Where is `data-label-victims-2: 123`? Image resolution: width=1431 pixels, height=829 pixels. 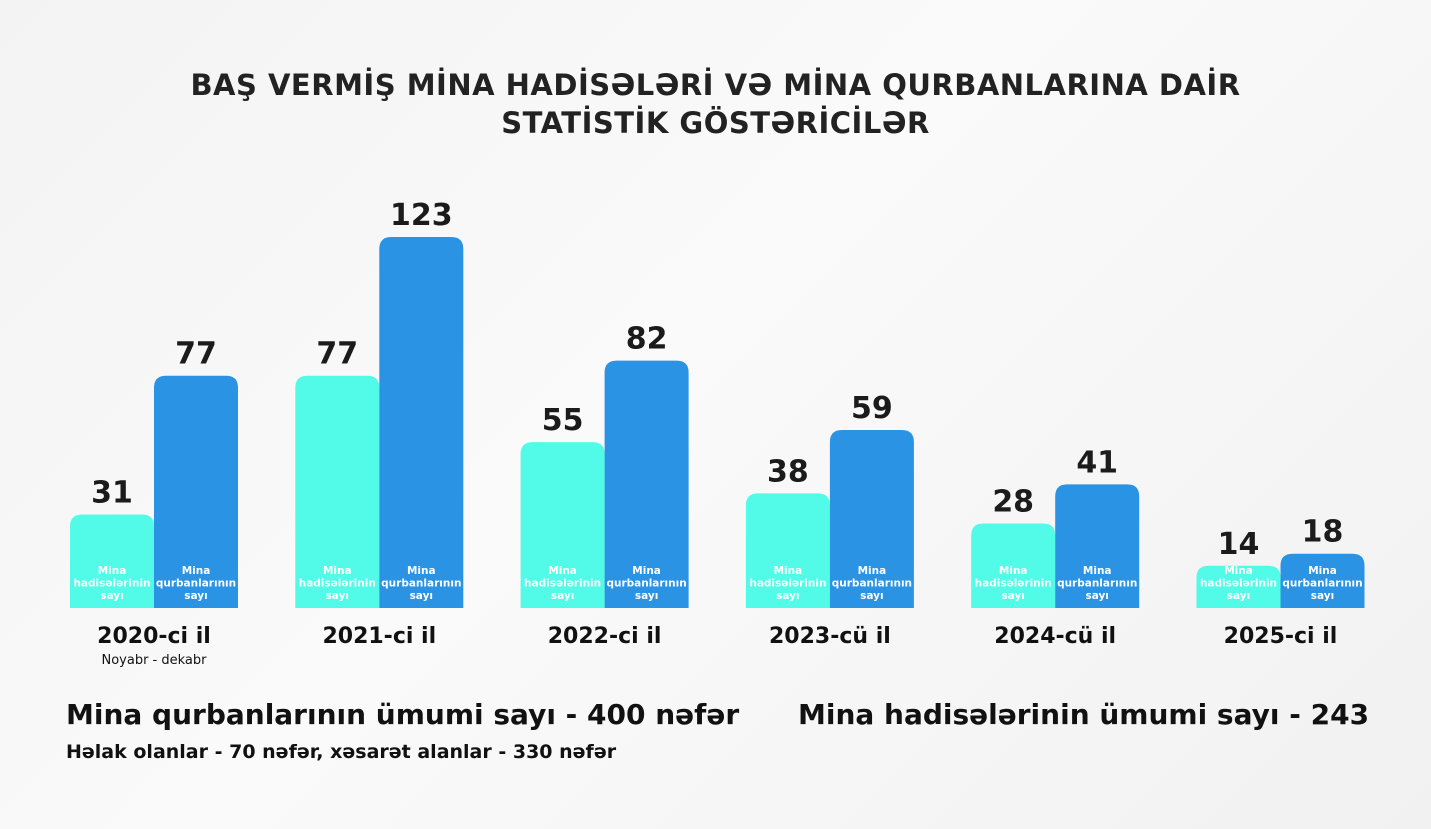
data-label-victims-2: 123 is located at coordinates (421, 215).